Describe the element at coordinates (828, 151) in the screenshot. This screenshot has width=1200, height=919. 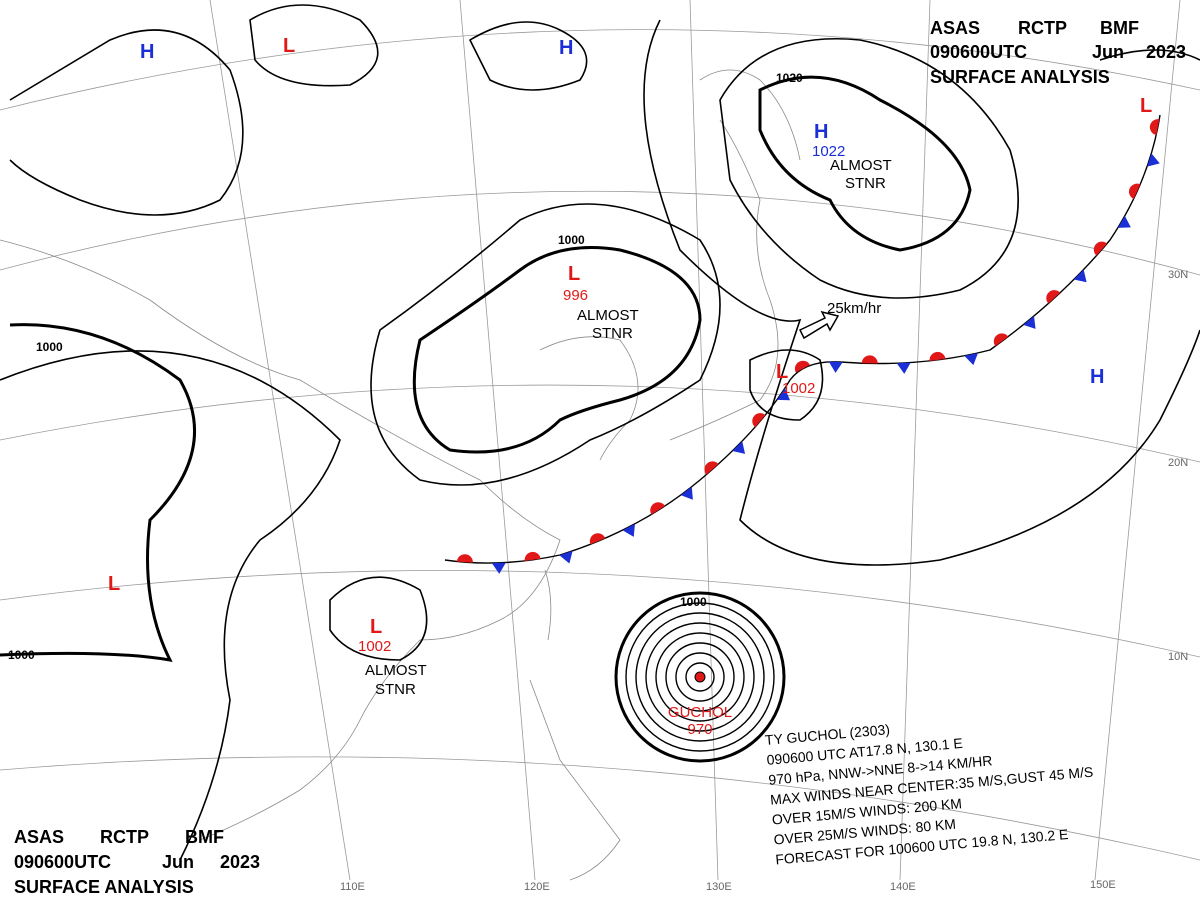
I see `center-pressure: 1022` at that location.